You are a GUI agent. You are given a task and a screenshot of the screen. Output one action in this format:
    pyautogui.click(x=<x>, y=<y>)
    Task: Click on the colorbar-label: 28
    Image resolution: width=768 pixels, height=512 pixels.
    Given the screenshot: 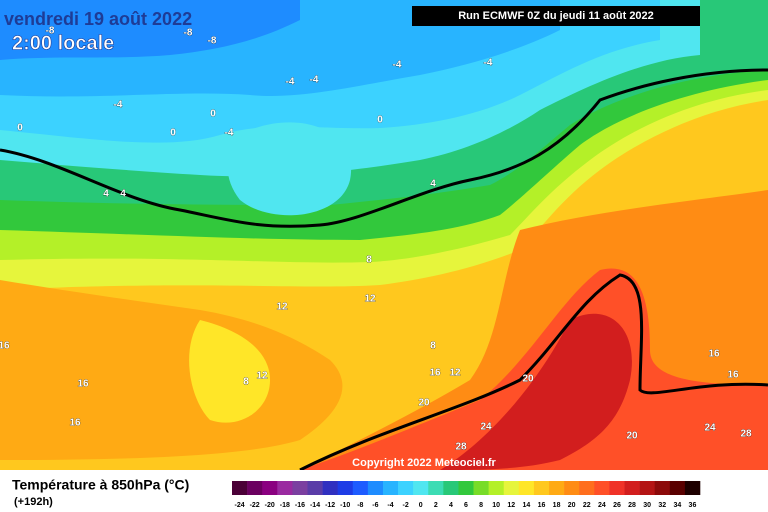 What is the action you would take?
    pyautogui.click(x=632, y=505)
    